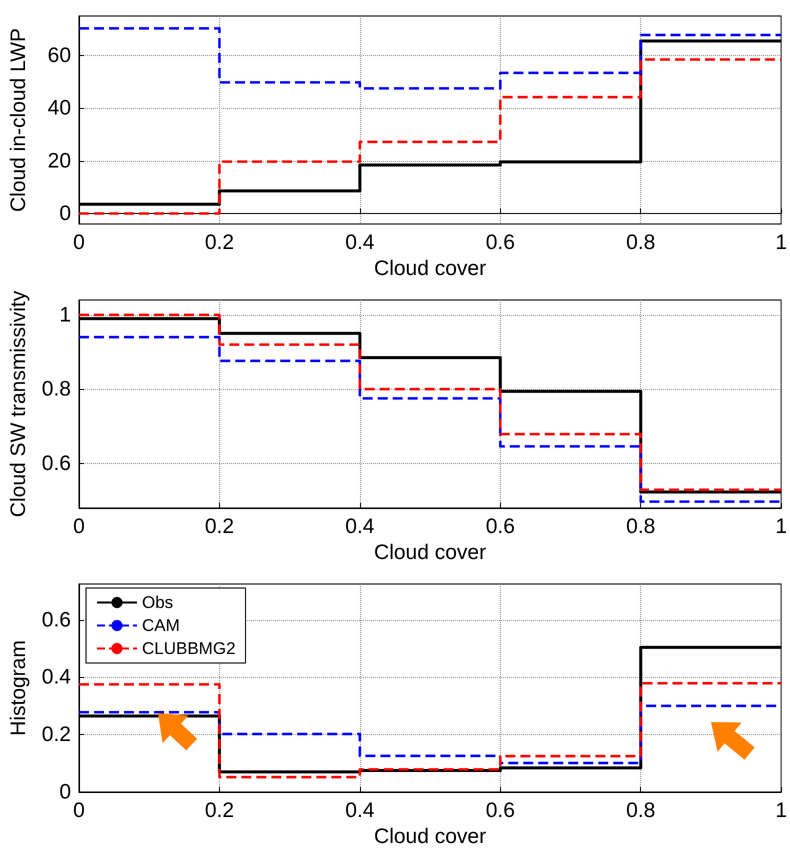 The width and height of the screenshot is (790, 852). Describe the element at coordinates (158, 602) in the screenshot. I see `legend-label: Obs` at that location.